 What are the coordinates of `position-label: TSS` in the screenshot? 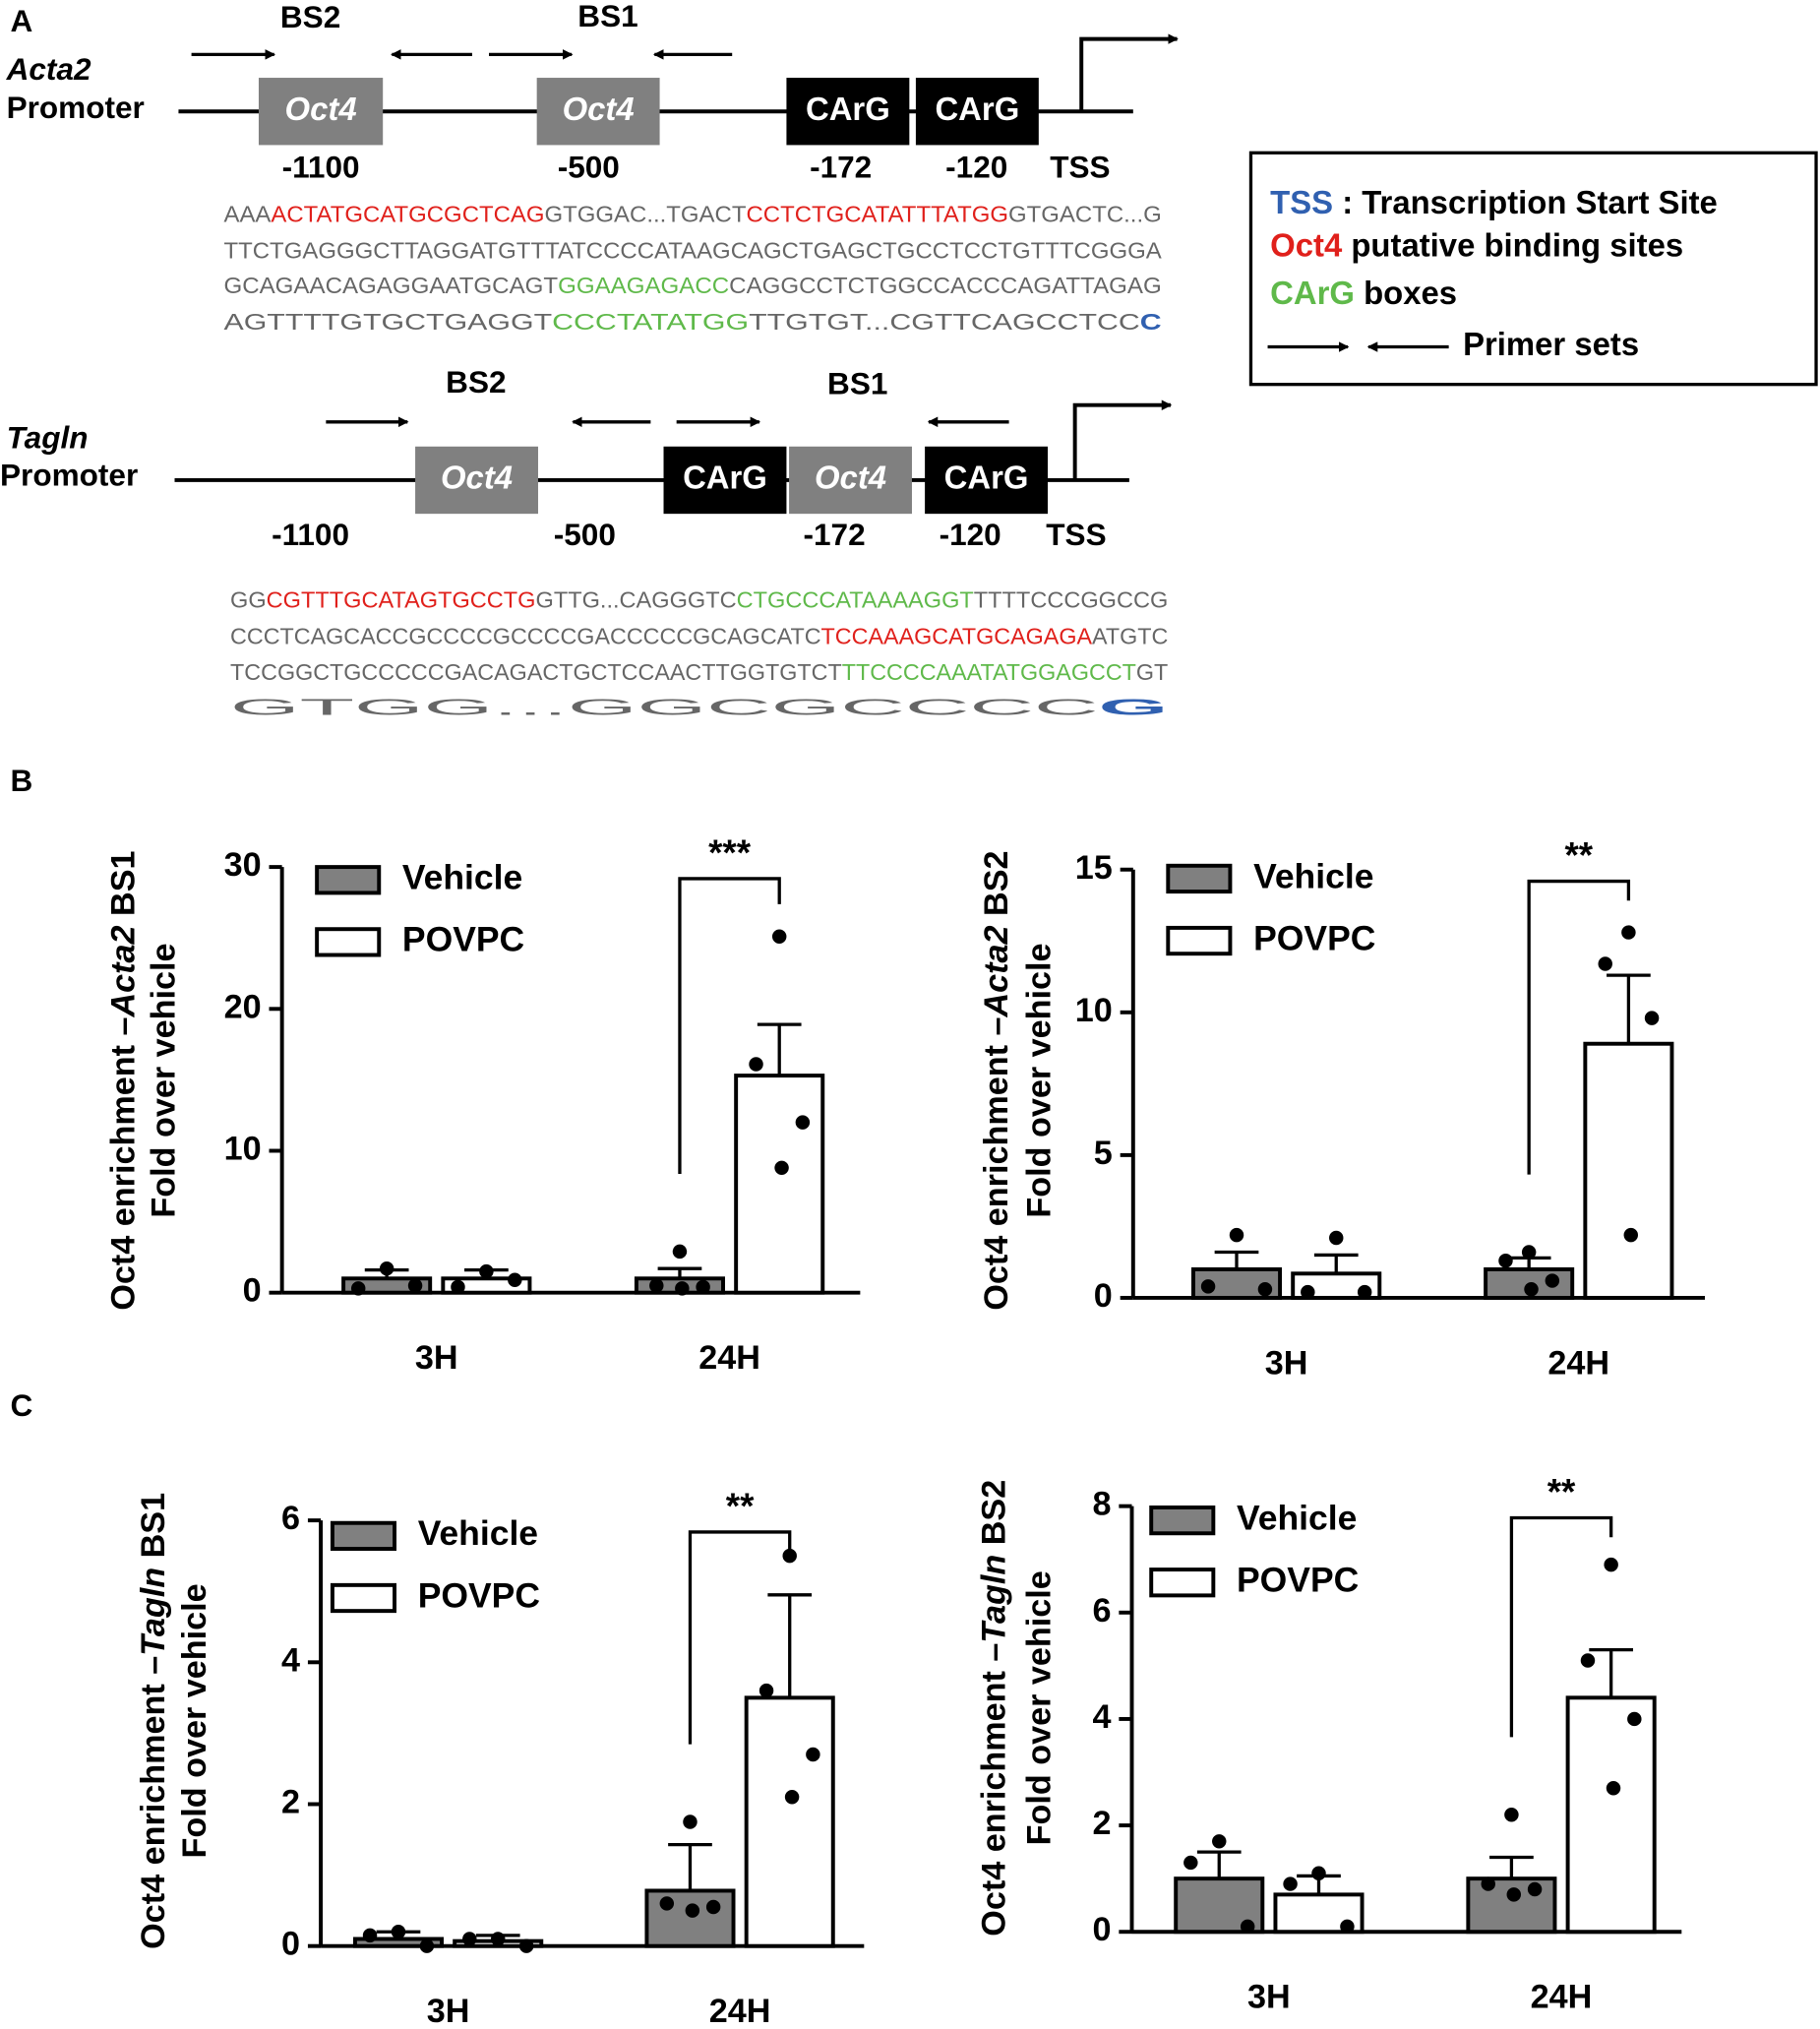 It's located at (1076, 534).